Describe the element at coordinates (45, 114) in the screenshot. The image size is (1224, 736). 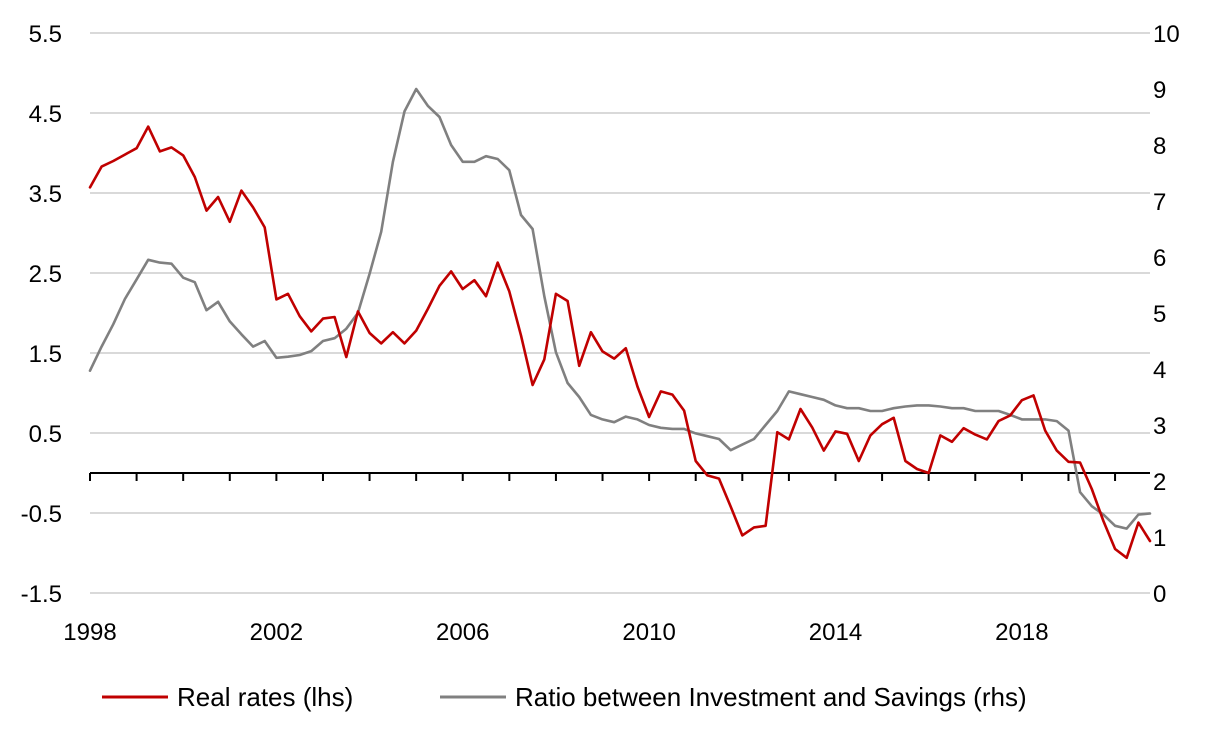
I see `y-left-tick-label: 4.5` at that location.